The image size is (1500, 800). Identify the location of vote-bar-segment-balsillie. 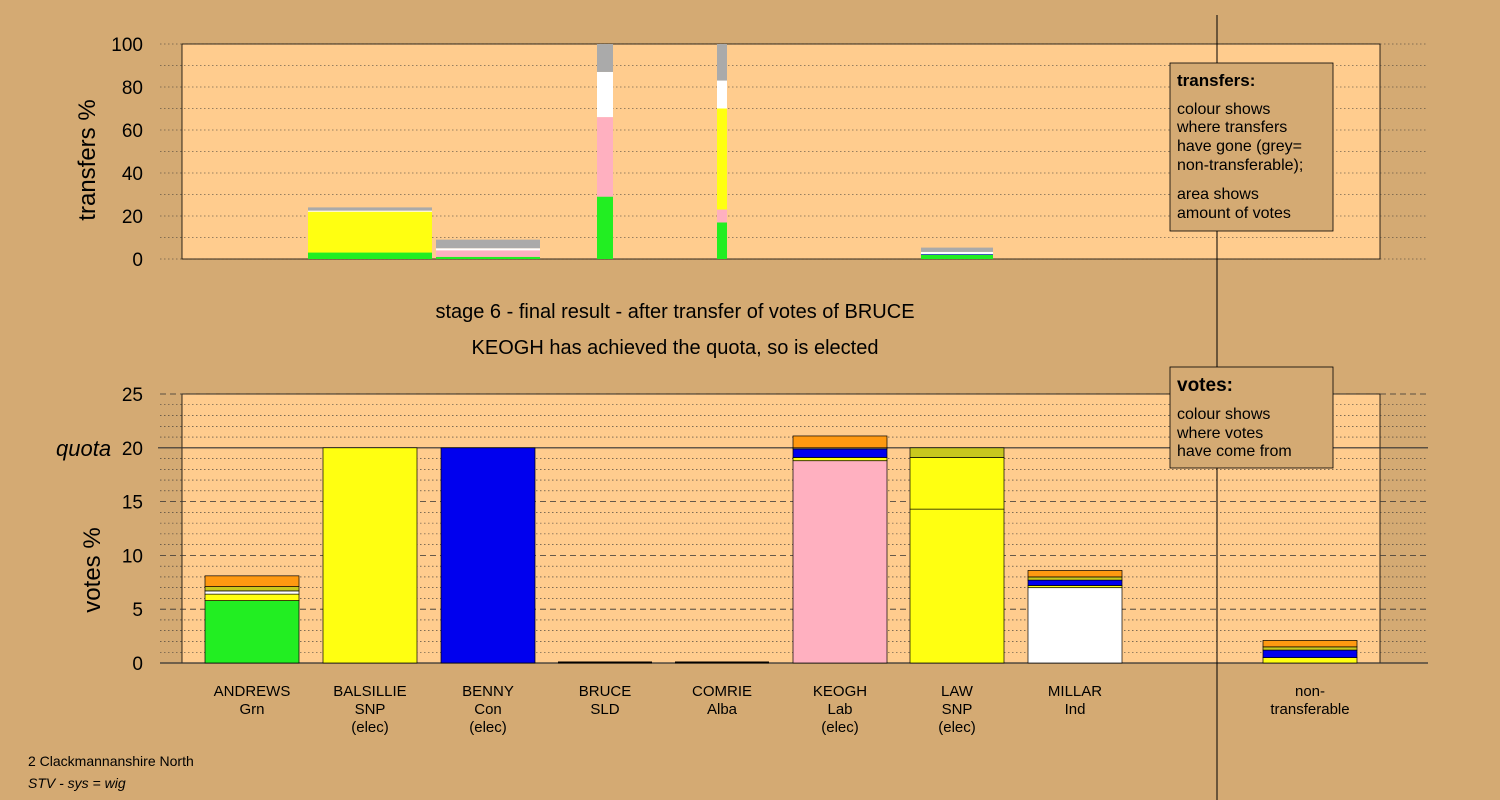
(370, 555).